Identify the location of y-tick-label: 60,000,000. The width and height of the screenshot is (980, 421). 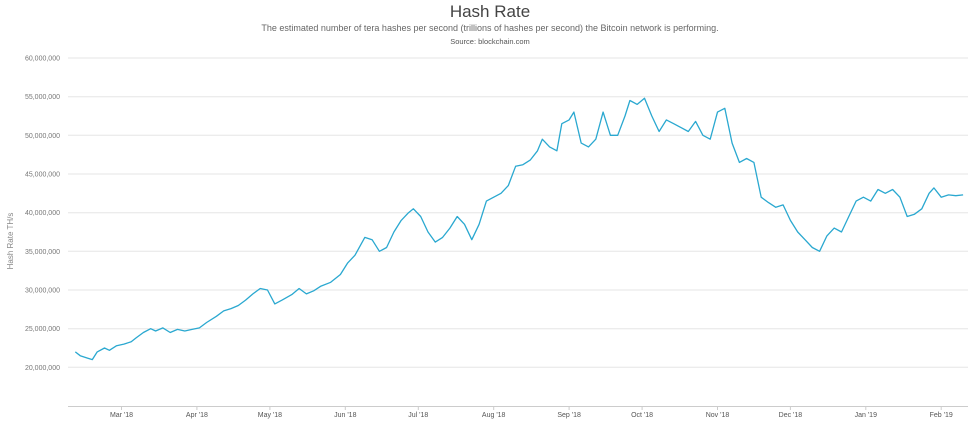
(42, 59).